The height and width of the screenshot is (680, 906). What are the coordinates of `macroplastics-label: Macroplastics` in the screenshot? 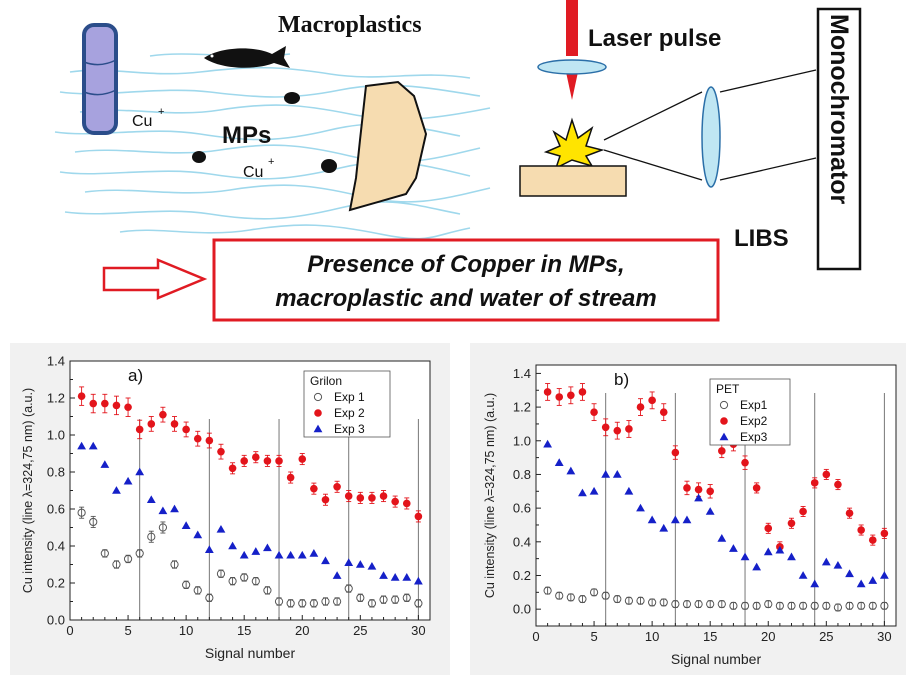 It's located at (350, 25).